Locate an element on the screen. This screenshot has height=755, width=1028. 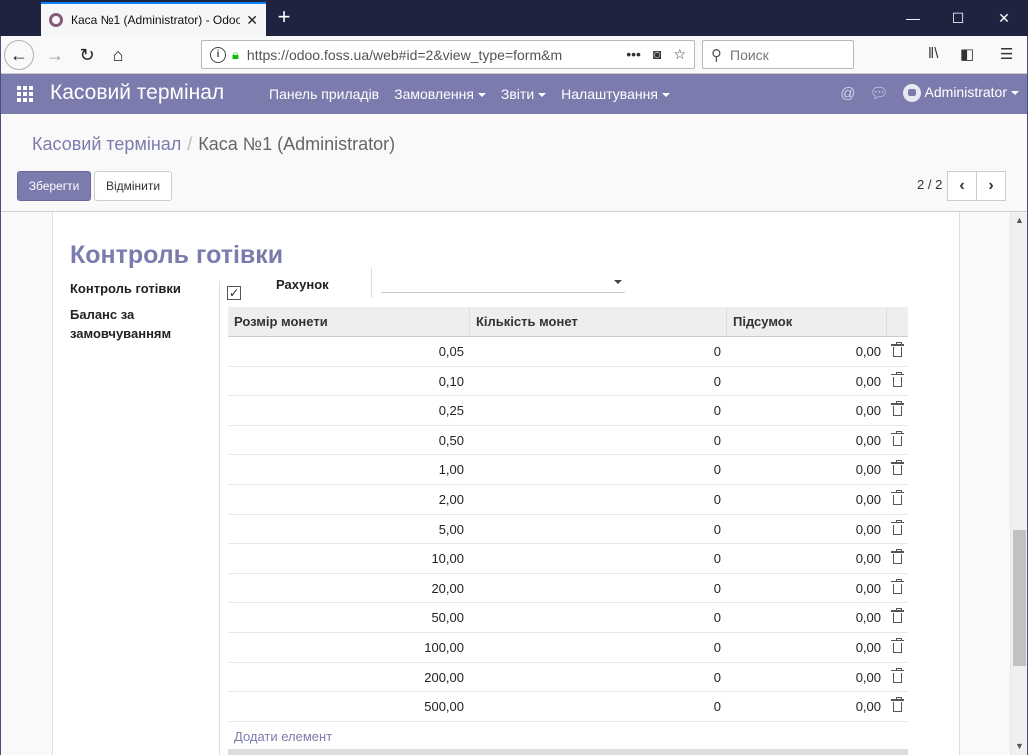
coin-value-cell: 0,50 is located at coordinates (451, 440).